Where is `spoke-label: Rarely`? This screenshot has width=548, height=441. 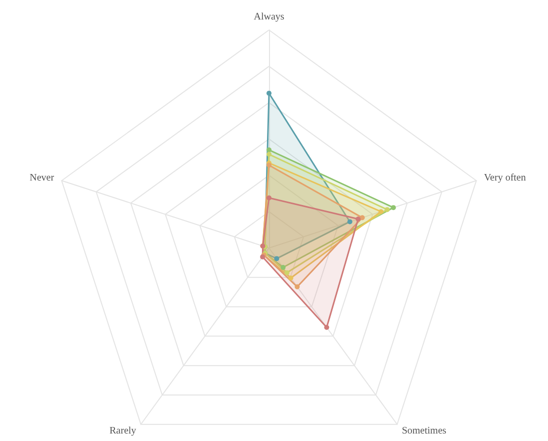 spoke-label: Rarely is located at coordinates (123, 430).